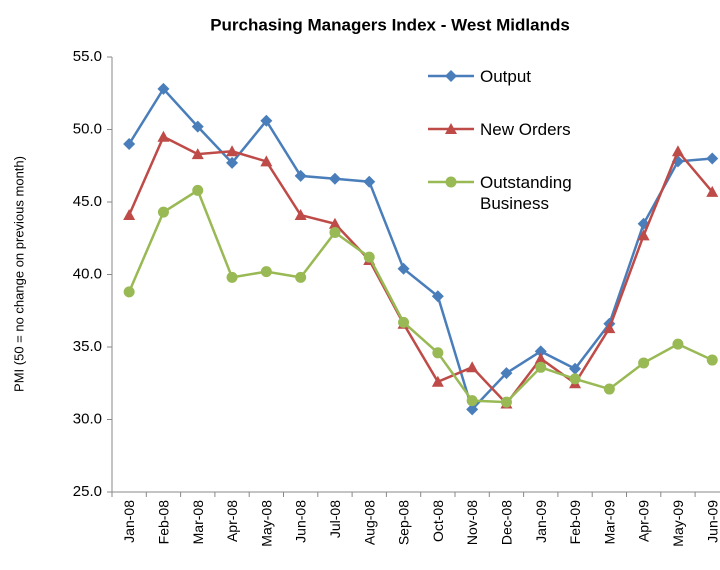  What do you see at coordinates (87, 346) in the screenshot?
I see `y-tick-label: 35.0` at bounding box center [87, 346].